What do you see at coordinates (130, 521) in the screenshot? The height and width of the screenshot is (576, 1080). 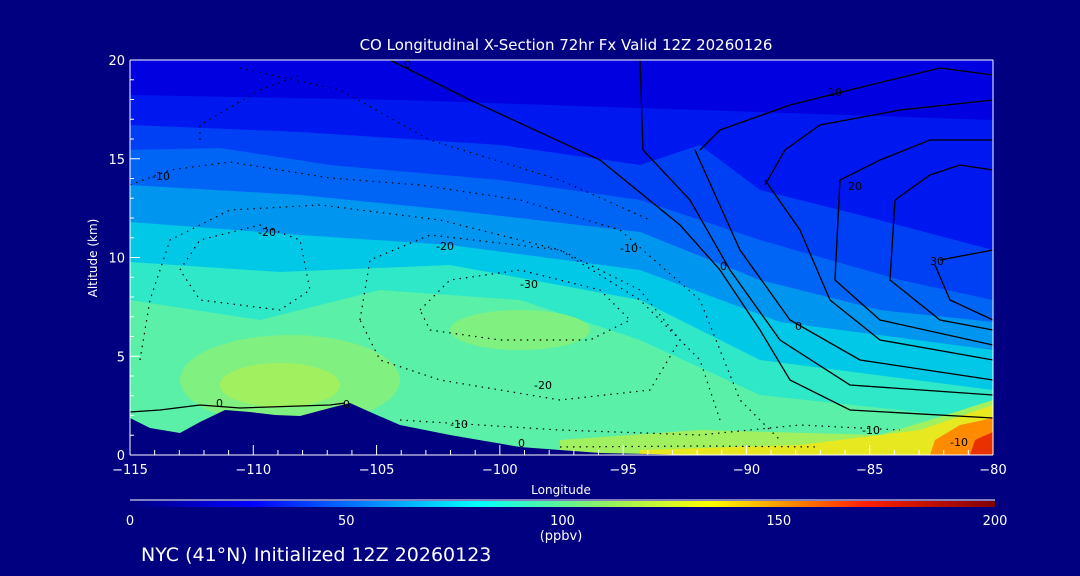 I see `colorbar-tick-label: 0` at bounding box center [130, 521].